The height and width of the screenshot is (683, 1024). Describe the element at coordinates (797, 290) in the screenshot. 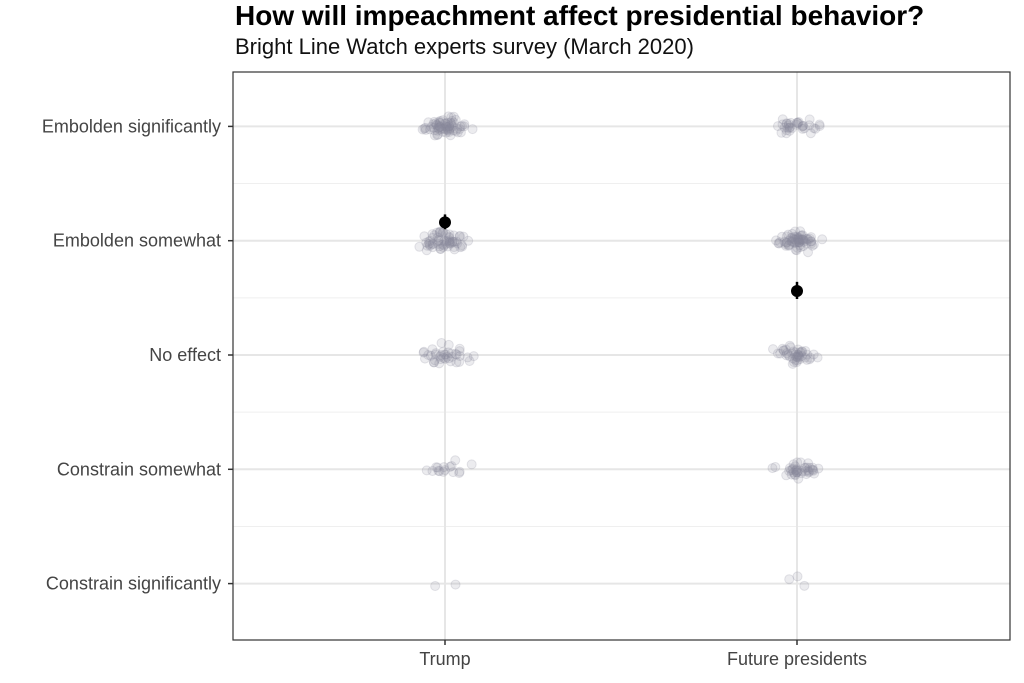

I see `mean-point` at that location.